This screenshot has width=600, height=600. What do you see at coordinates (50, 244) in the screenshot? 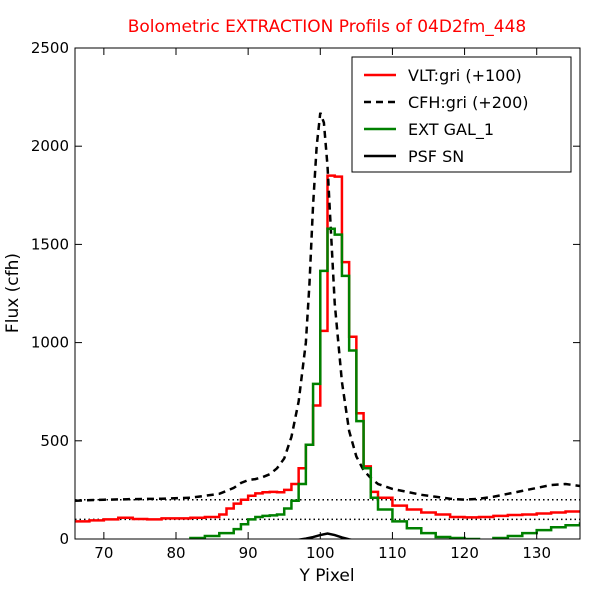
I see `y-tick-label: 1500` at bounding box center [50, 244].